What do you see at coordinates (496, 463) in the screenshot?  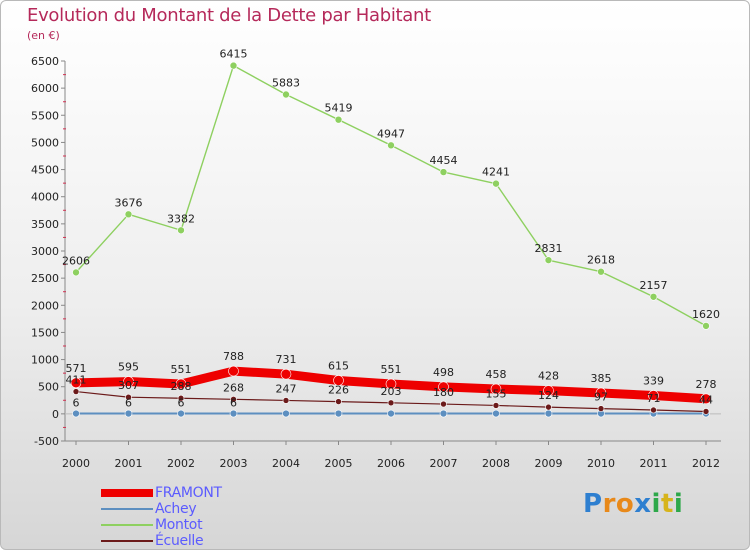 I see `x-tick-label: 2008` at bounding box center [496, 463].